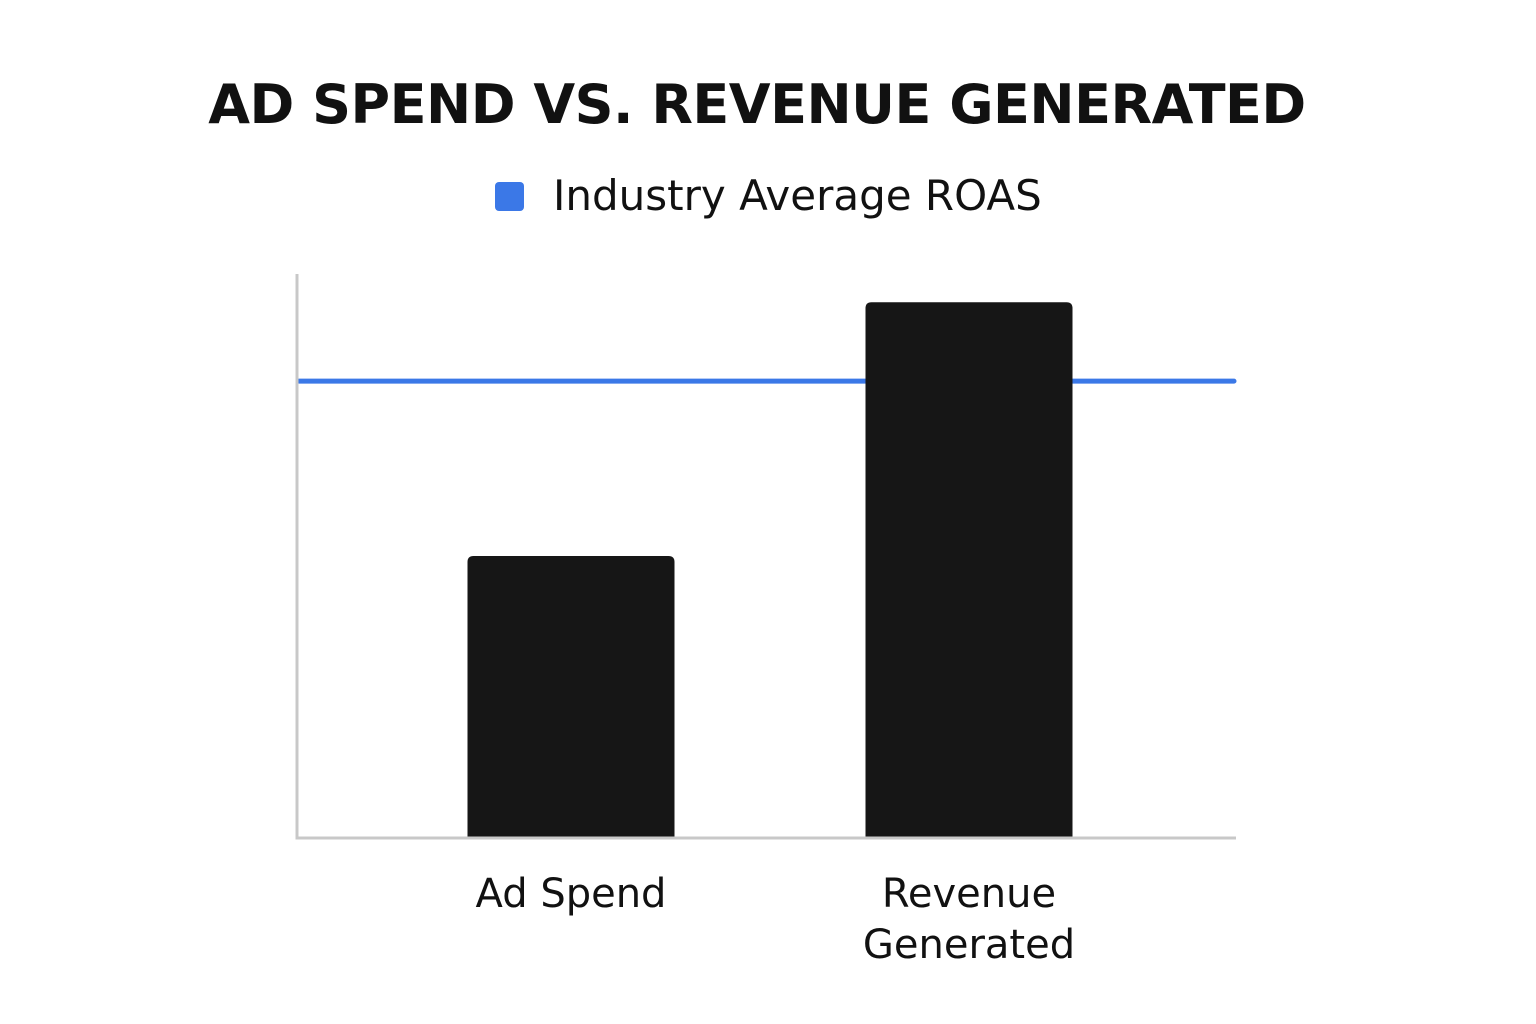 The height and width of the screenshot is (1024, 1536). What do you see at coordinates (776, 919) in the screenshot?
I see `category-labels: Ad Spend Revenue Generated` at bounding box center [776, 919].